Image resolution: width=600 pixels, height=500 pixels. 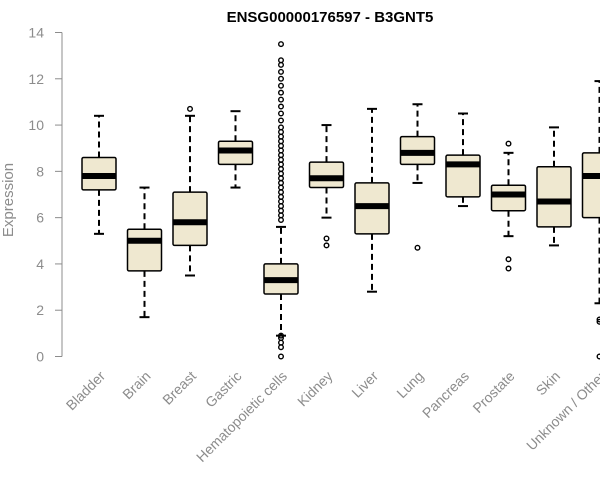 I want to click on box-liver, so click(x=372, y=200).